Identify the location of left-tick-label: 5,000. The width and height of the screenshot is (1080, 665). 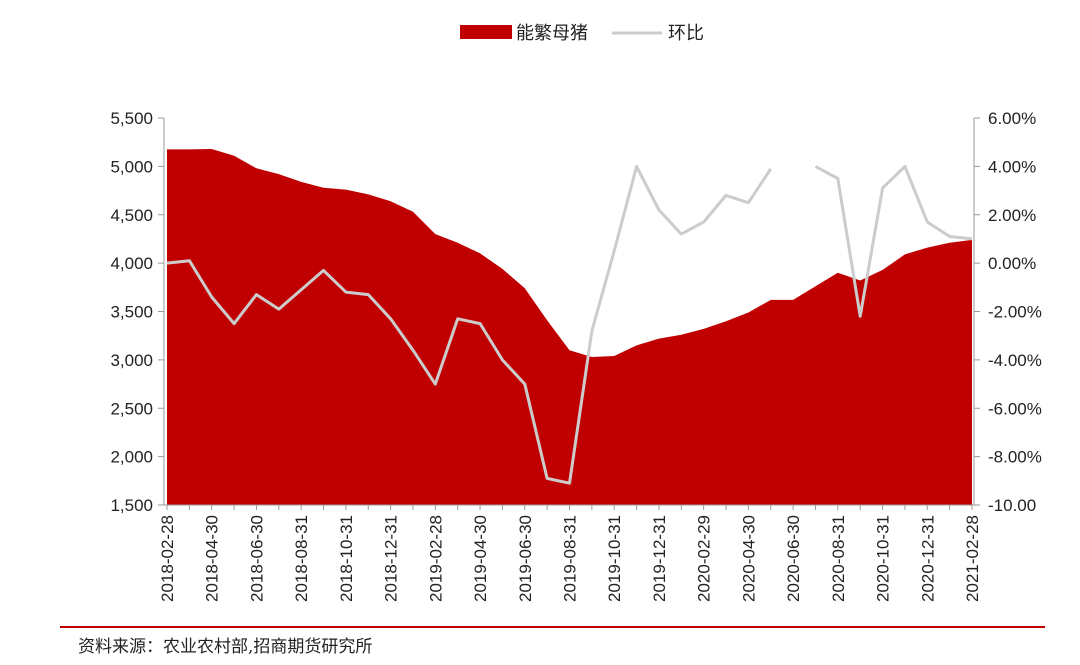
(131, 166).